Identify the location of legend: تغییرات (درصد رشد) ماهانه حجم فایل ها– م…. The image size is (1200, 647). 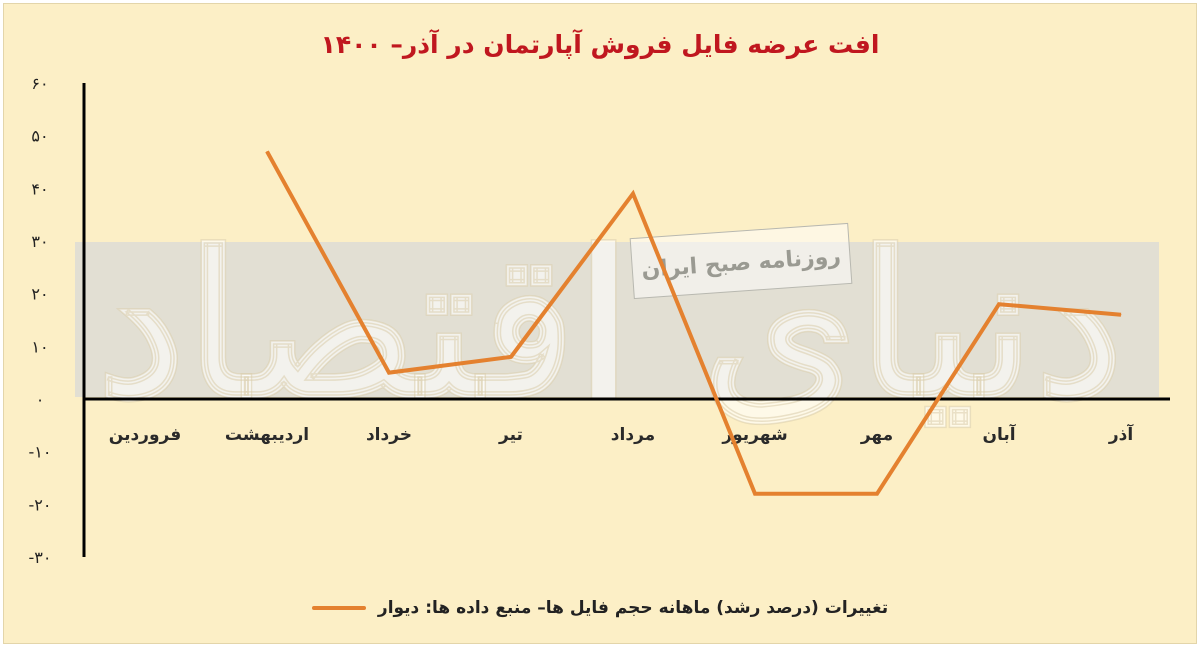
(600, 608).